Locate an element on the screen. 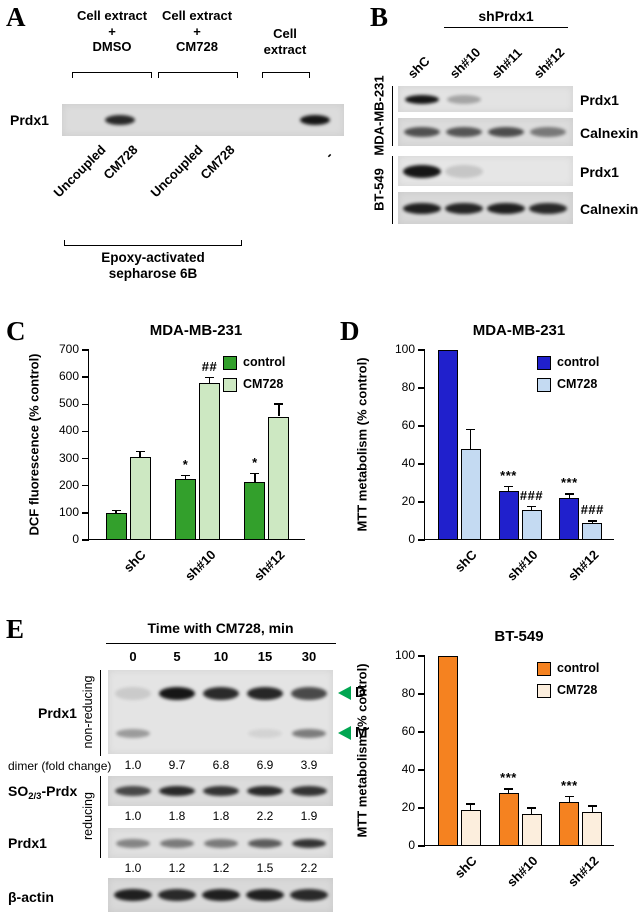  legend-label-control: control is located at coordinates (578, 668).